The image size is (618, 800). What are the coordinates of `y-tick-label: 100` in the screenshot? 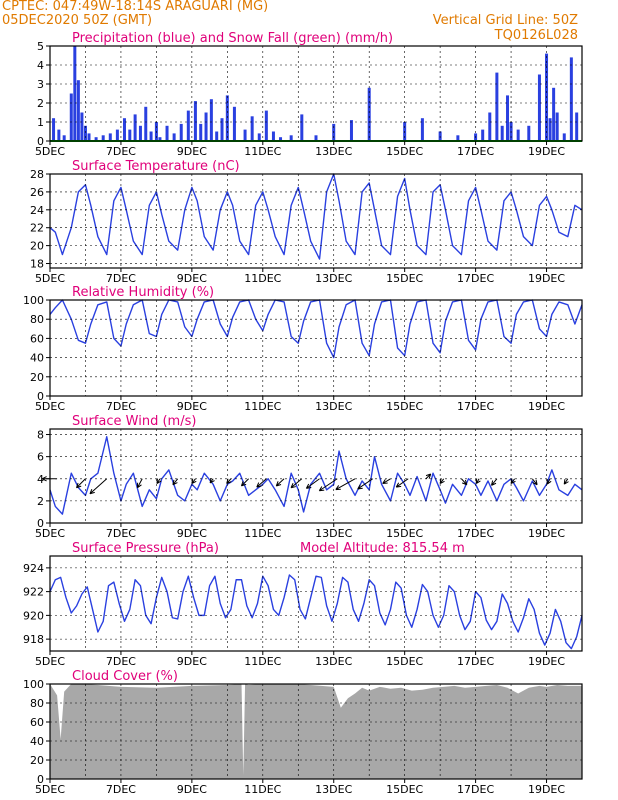 It's located at (33, 300).